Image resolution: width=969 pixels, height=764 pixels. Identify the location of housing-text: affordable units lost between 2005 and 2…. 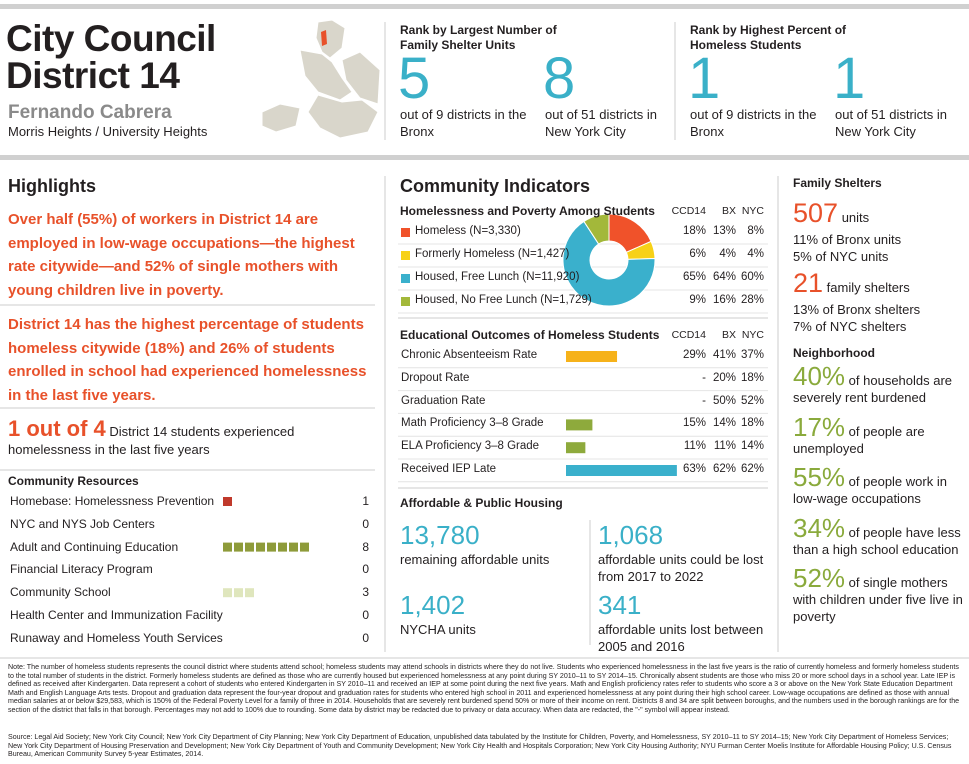
(681, 638).